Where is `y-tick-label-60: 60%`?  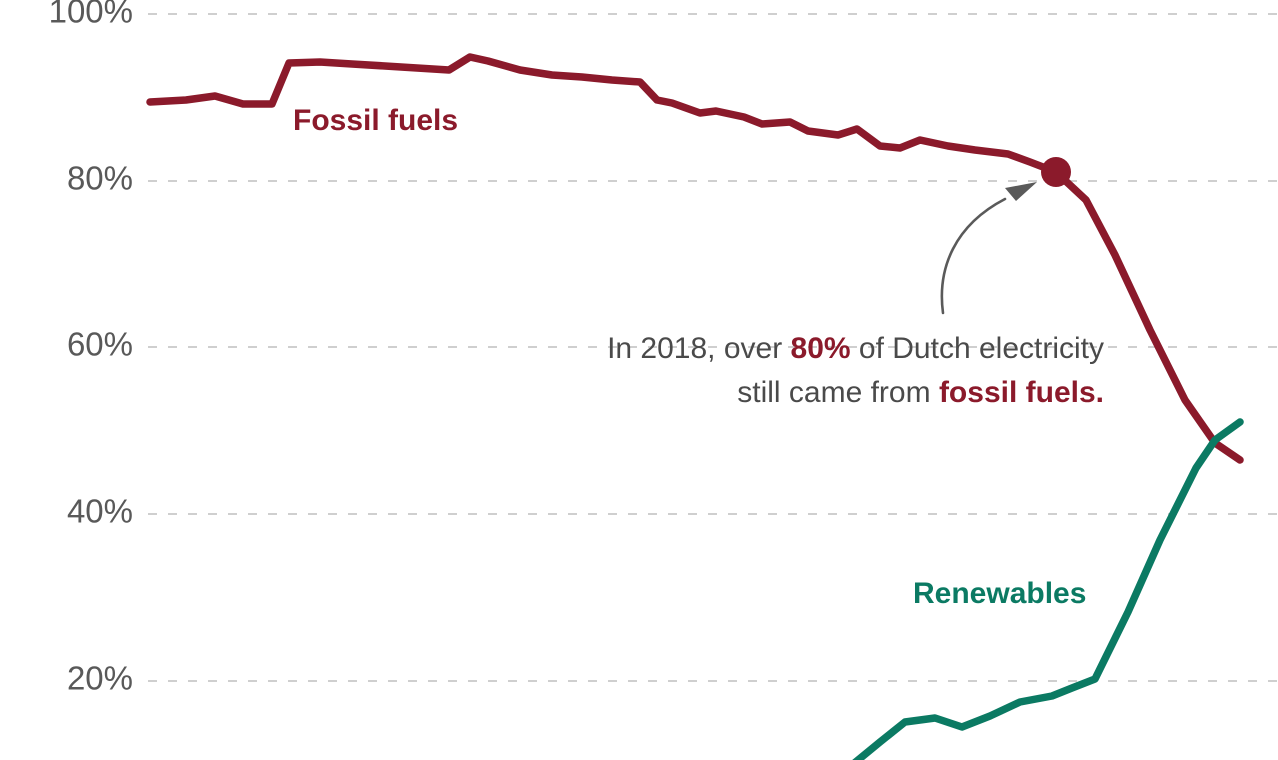
y-tick-label-60: 60% is located at coordinates (100, 344).